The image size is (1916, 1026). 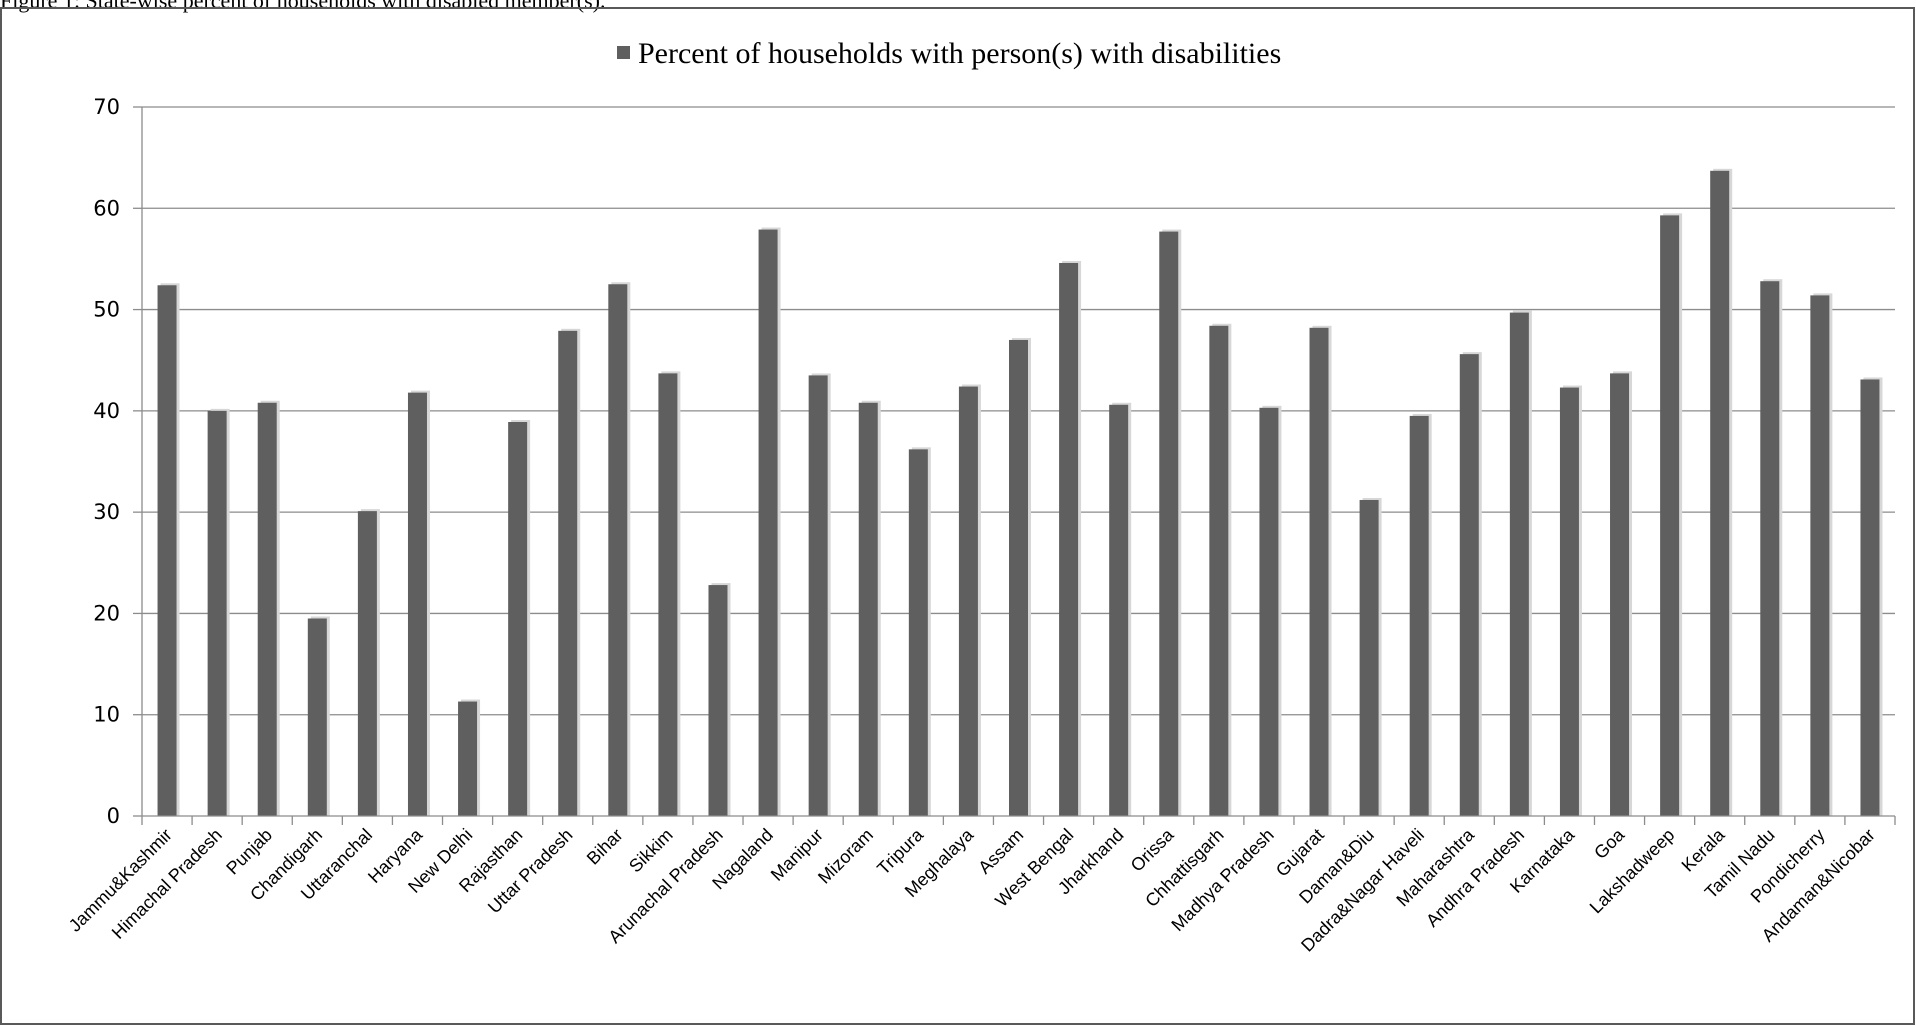 I want to click on x-tick-label: Bihar, so click(x=605, y=847).